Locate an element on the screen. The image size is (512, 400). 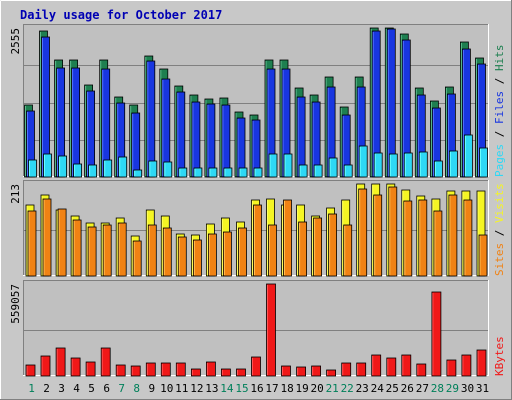
x-label-day: 6 is located at coordinates (106, 388).